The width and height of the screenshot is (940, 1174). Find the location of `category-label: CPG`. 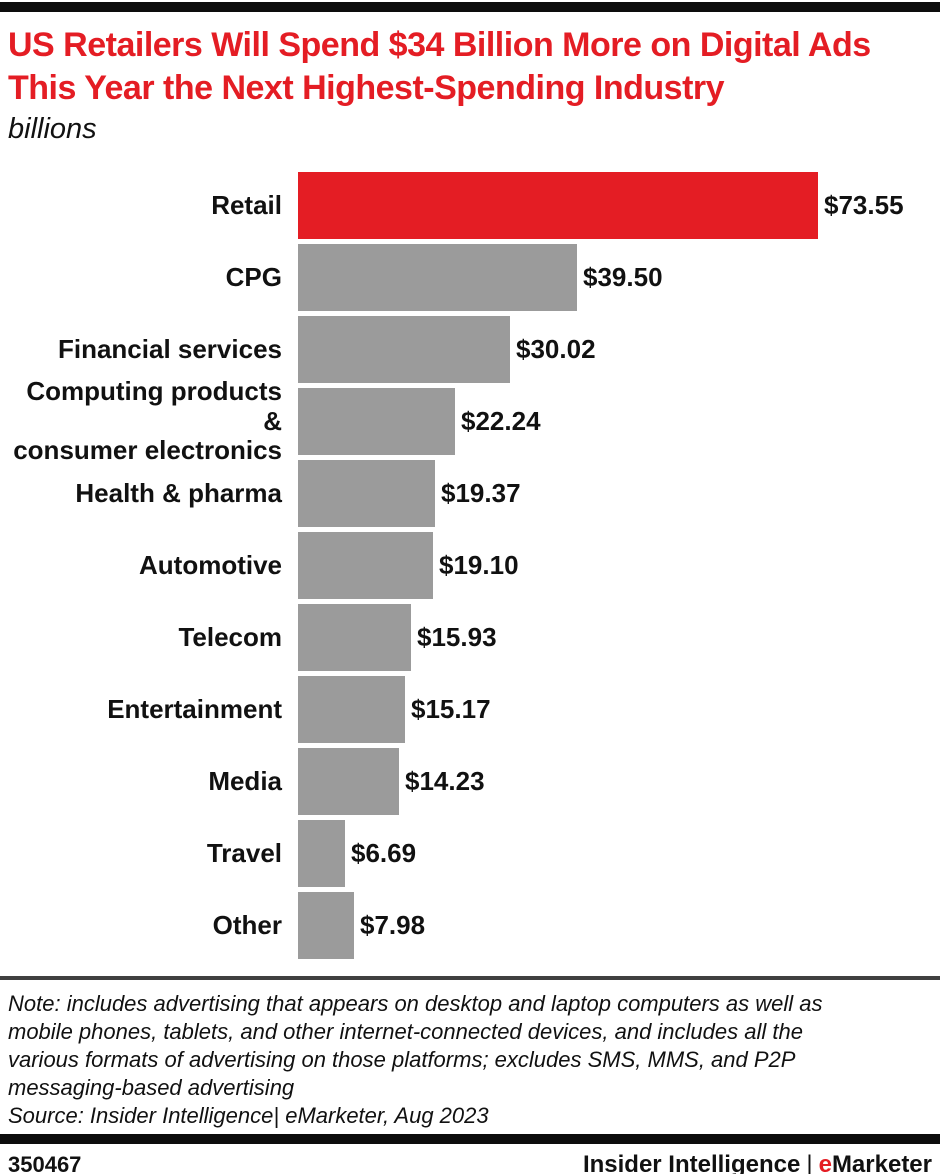

category-label: CPG is located at coordinates (253, 276).